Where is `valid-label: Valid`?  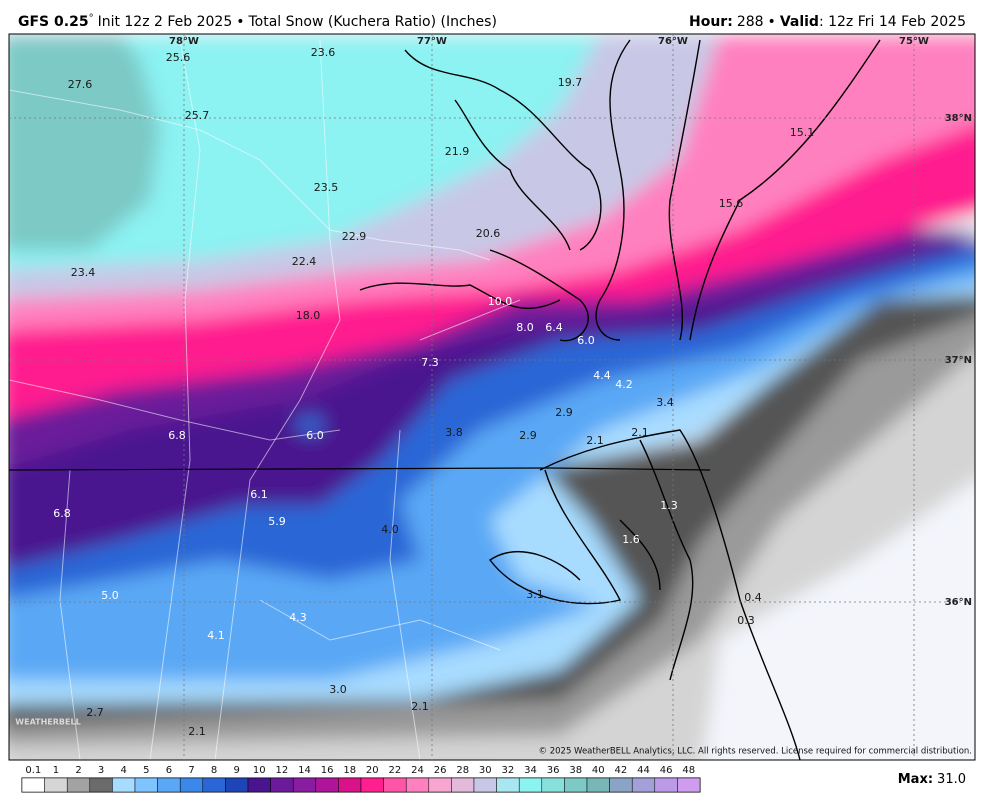 valid-label: Valid is located at coordinates (799, 22).